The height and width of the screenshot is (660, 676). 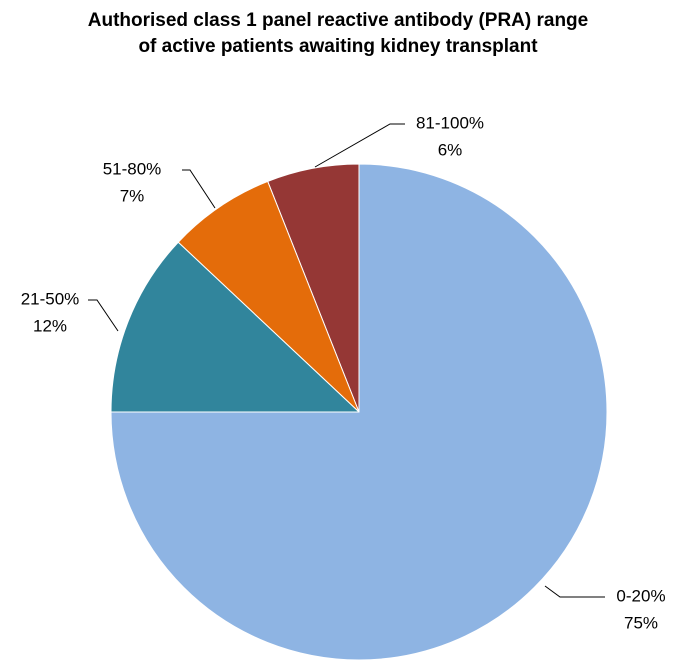 I want to click on value-label: 7%, so click(x=132, y=195).